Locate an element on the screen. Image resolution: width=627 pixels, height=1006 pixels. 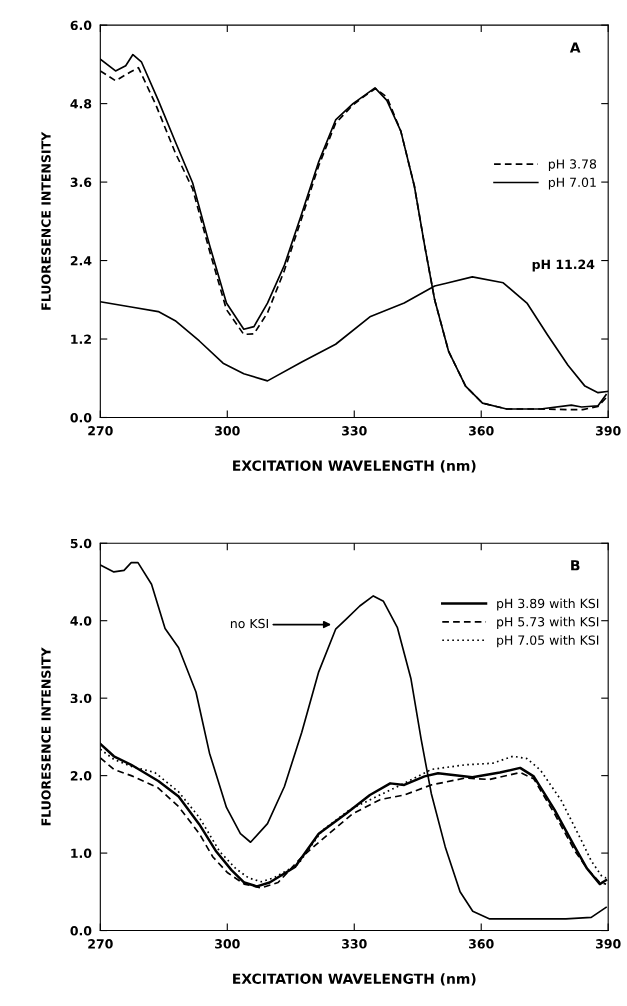
legend-label: pH 5.73 with KSI is located at coordinates (548, 622).